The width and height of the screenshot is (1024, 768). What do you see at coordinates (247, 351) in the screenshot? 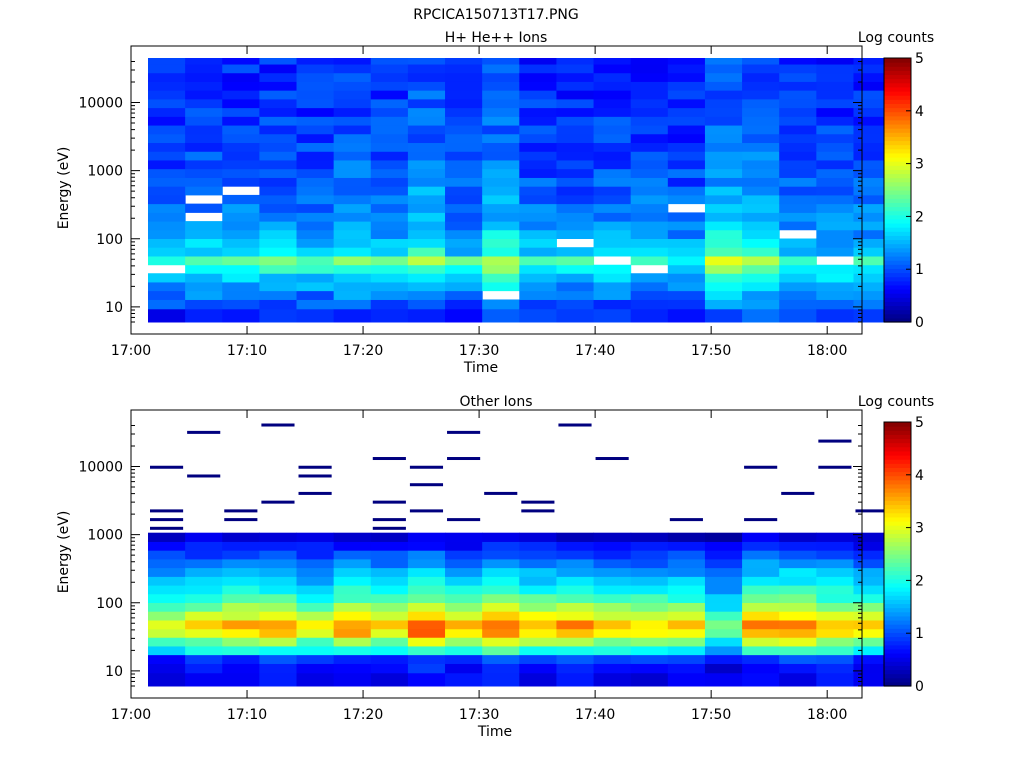
I see `x-tick-label: 17:10` at bounding box center [247, 351].